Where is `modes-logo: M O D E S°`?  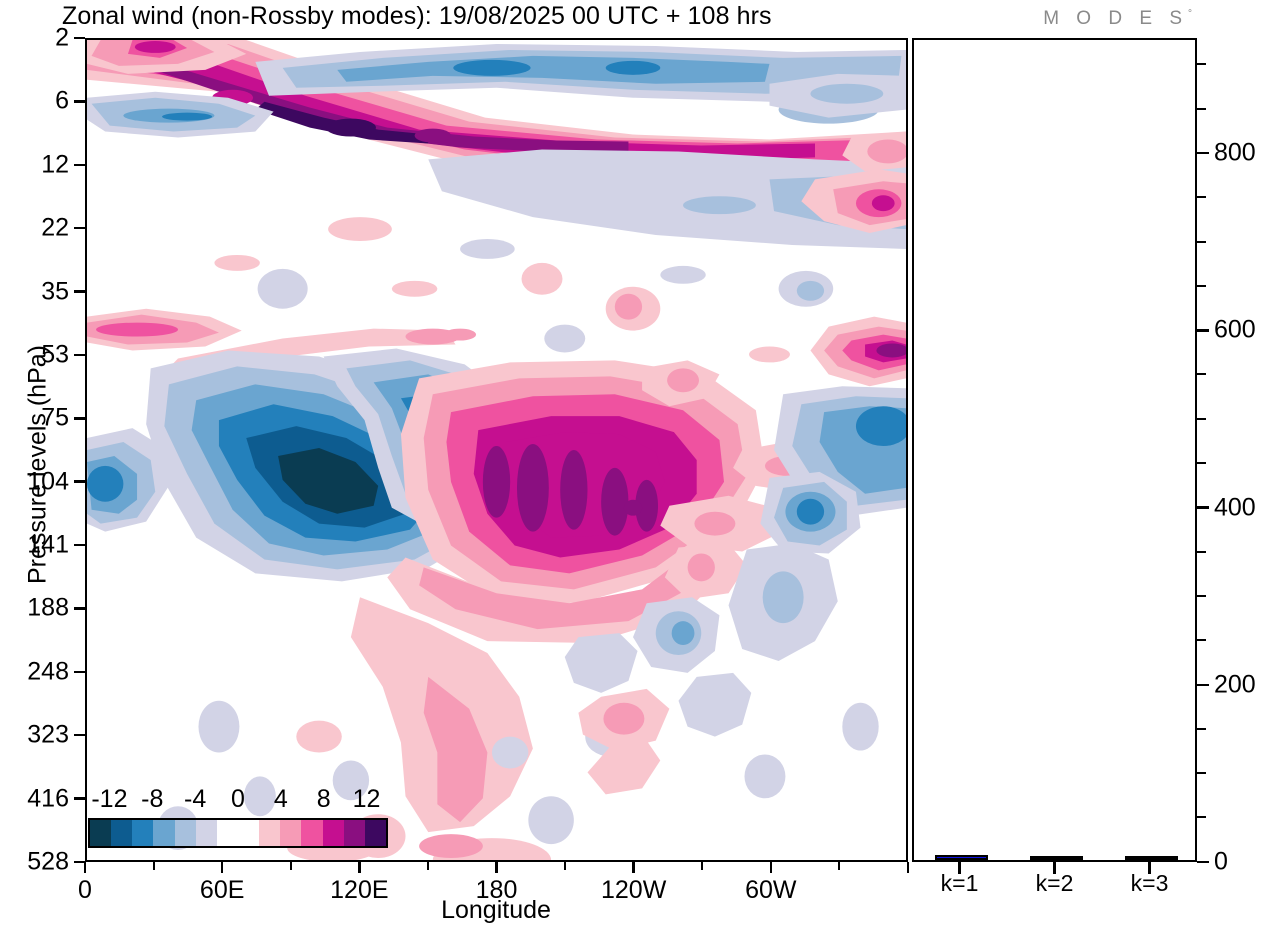 modes-logo: M O D E S° is located at coordinates (1117, 19).